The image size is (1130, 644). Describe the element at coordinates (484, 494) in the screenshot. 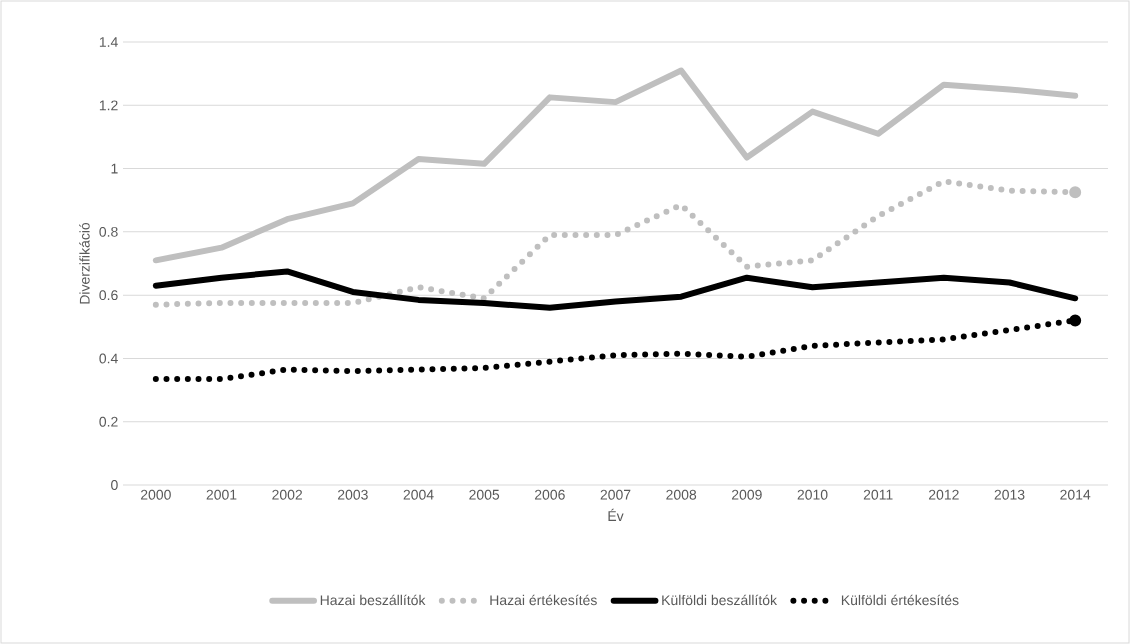

I see `x-tick-label: 2005` at that location.